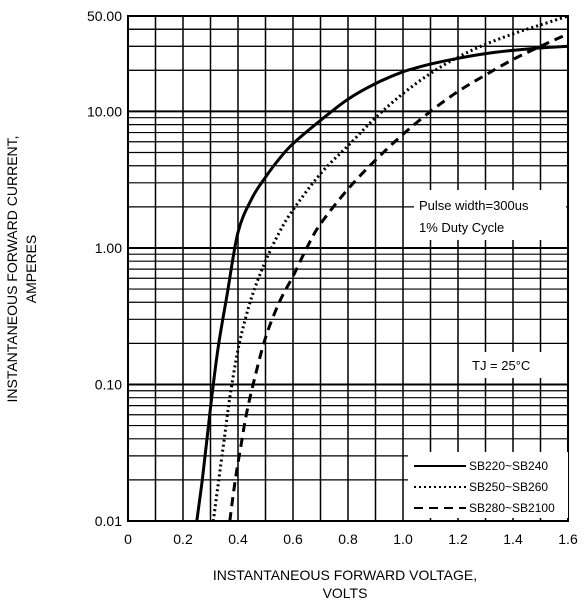  I want to click on tj-note-background, so click(507, 365).